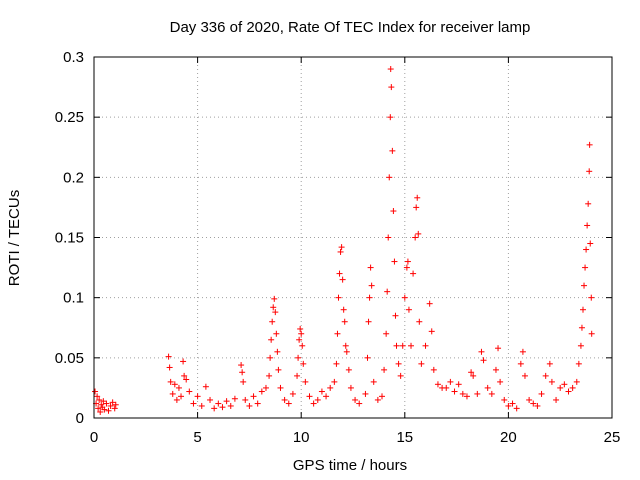  What do you see at coordinates (94, 437) in the screenshot?
I see `x-tick-label: 0` at bounding box center [94, 437].